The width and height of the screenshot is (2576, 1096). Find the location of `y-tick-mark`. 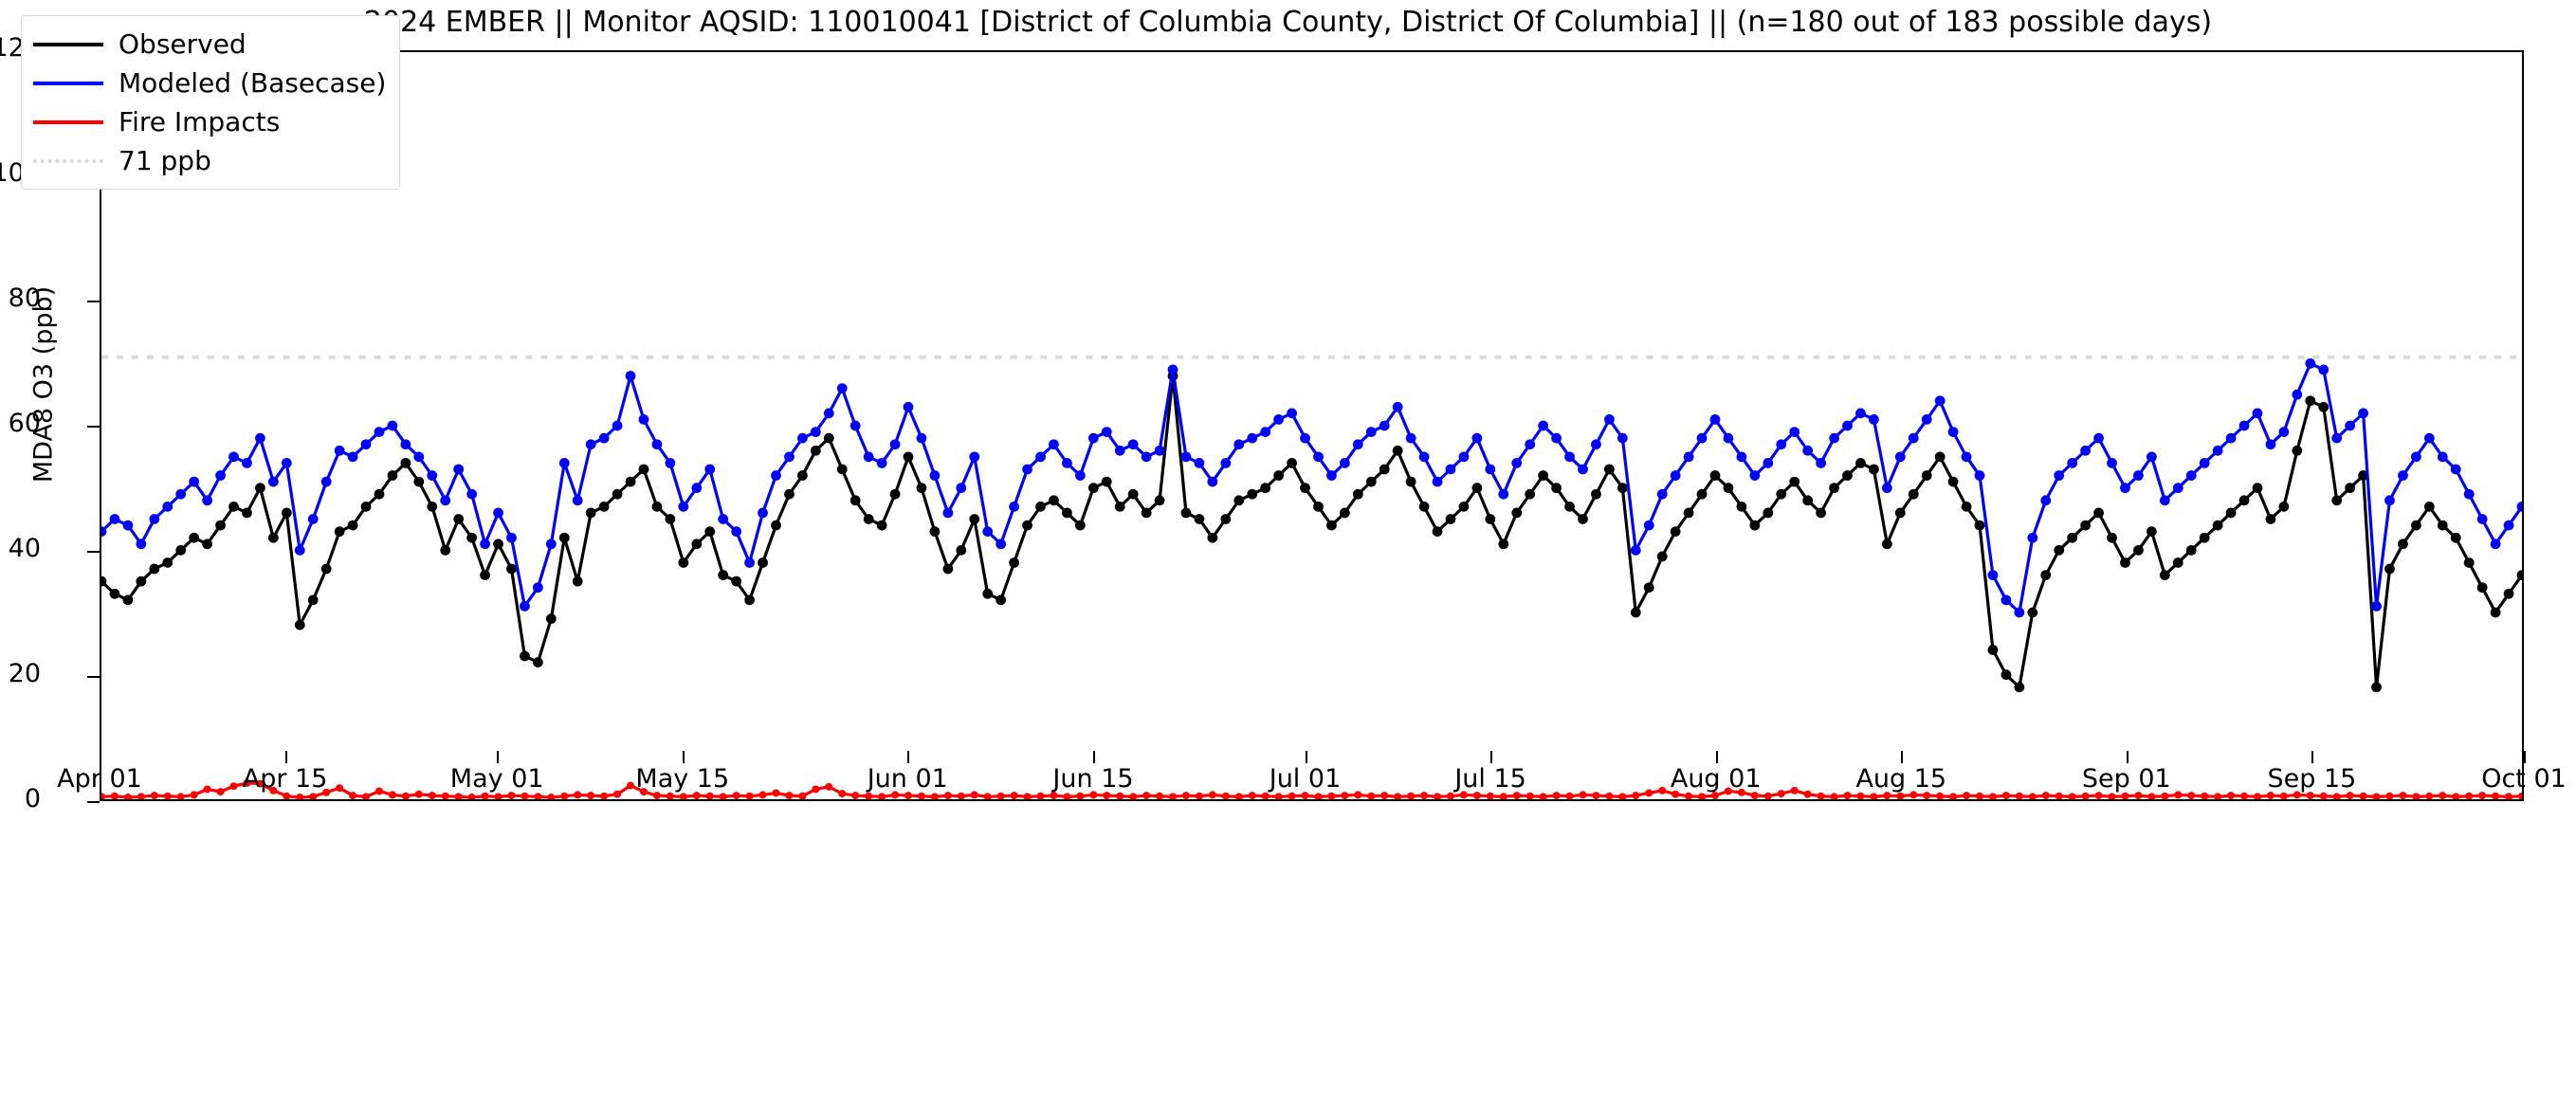

y-tick-mark is located at coordinates (93, 677).